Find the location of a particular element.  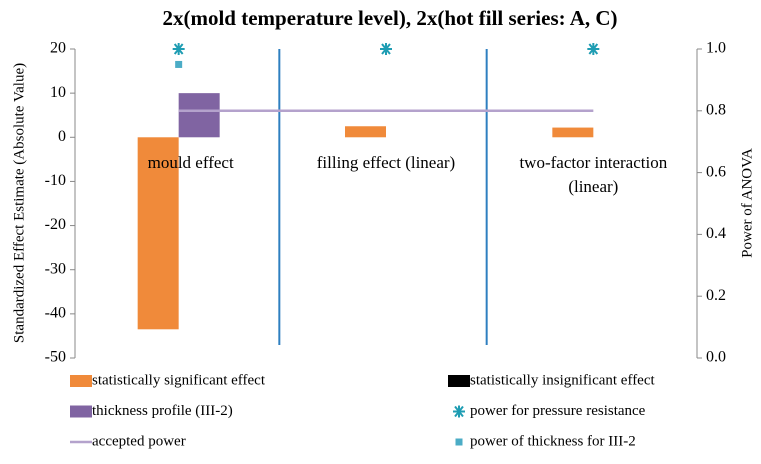

square-marker is located at coordinates (179, 64).